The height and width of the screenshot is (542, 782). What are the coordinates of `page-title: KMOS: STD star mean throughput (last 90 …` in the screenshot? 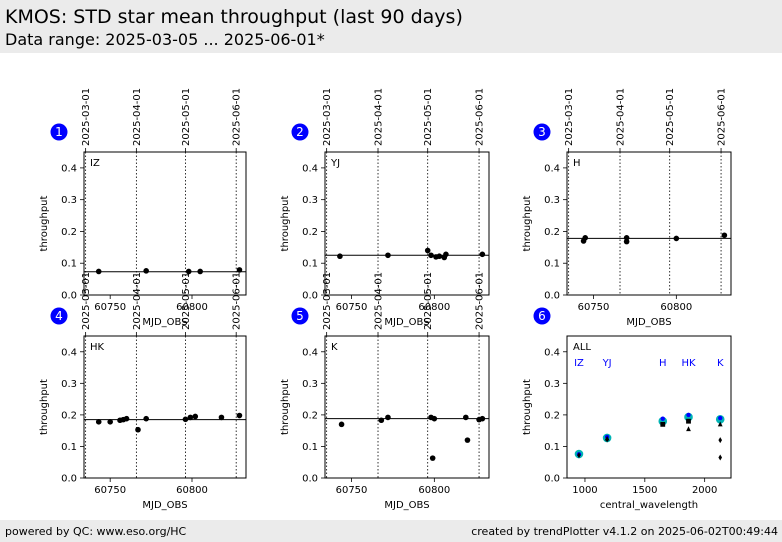 It's located at (234, 17).